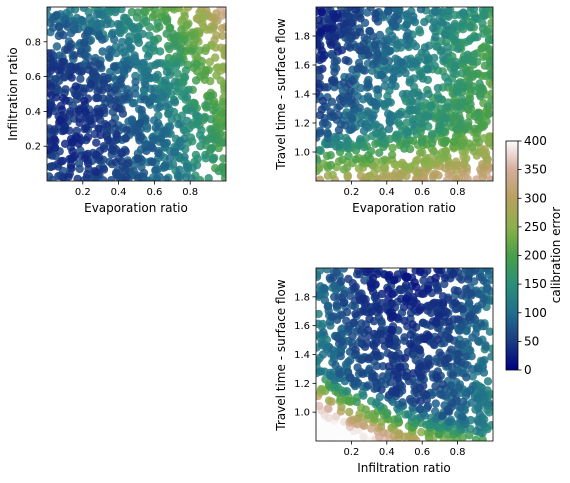 The image size is (570, 483). Describe the element at coordinates (387, 192) in the screenshot. I see `x-tick-label: 0.4` at that location.